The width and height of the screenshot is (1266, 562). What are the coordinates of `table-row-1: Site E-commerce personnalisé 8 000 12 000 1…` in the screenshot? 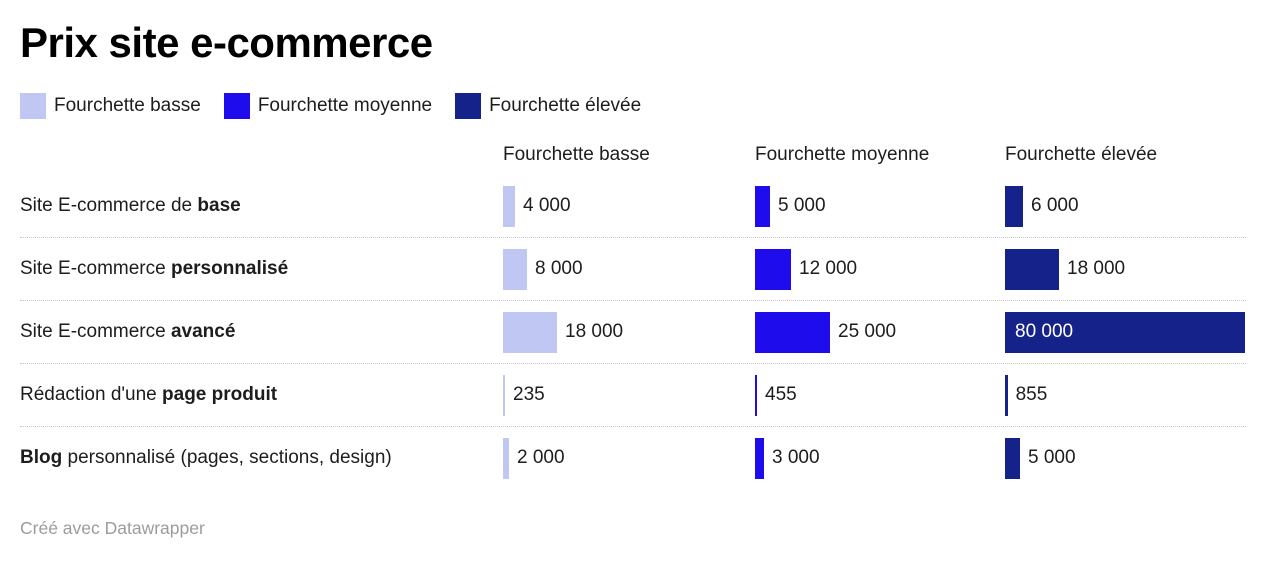 It's located at (633, 269).